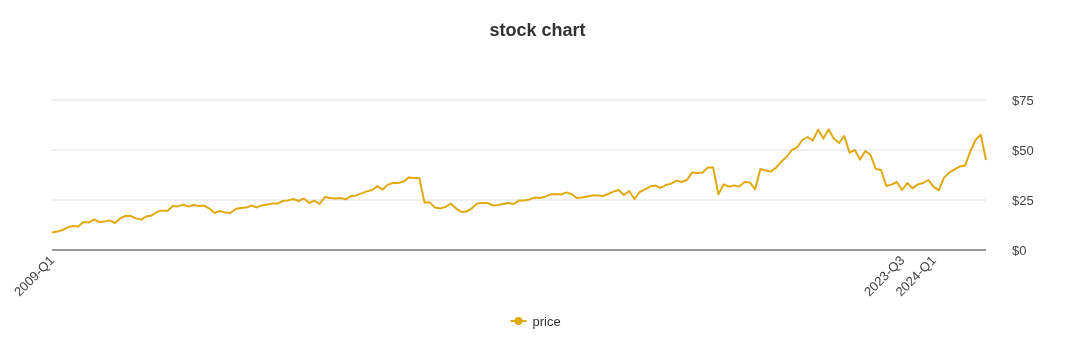  What do you see at coordinates (1023, 200) in the screenshot?
I see `y-tick-label: $25` at bounding box center [1023, 200].